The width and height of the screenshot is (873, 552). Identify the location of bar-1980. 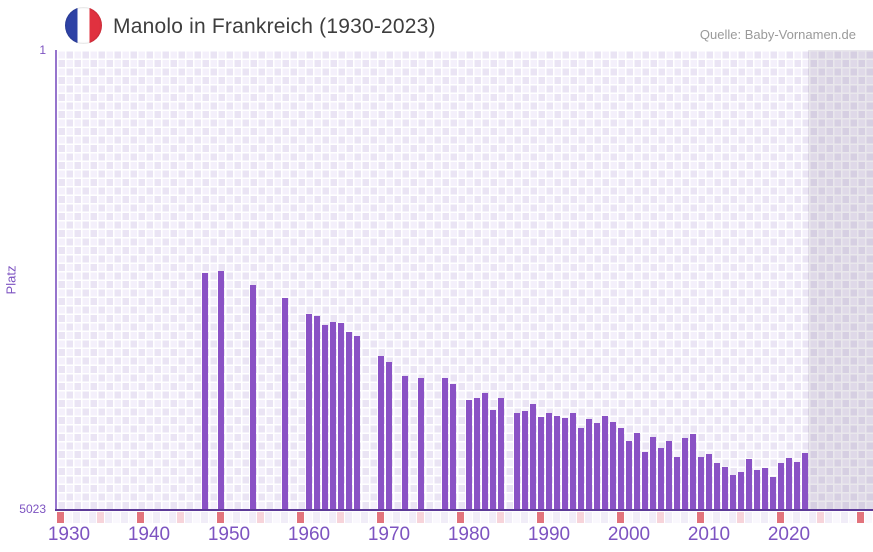
(469, 454).